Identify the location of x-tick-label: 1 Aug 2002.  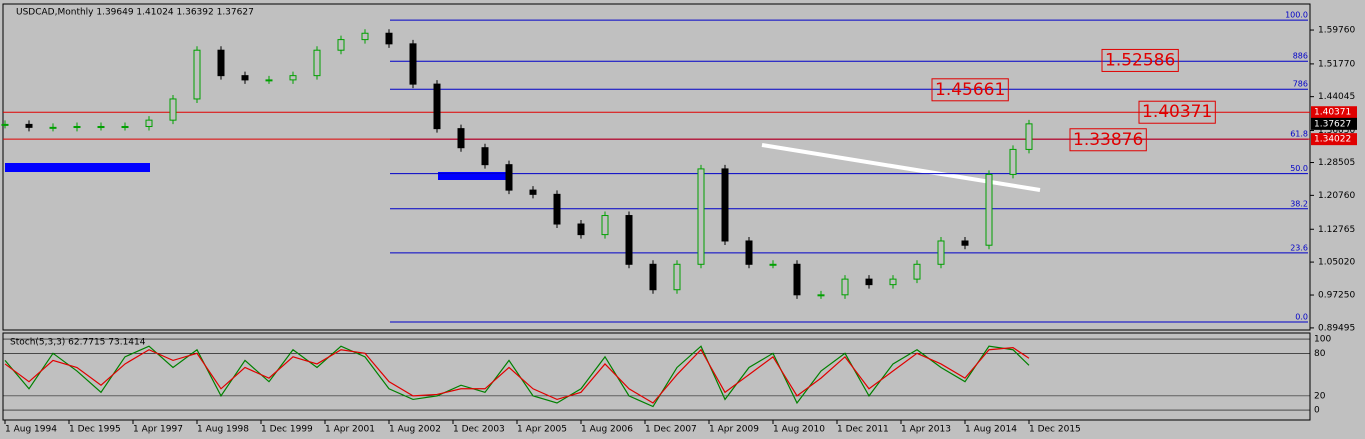
(415, 430).